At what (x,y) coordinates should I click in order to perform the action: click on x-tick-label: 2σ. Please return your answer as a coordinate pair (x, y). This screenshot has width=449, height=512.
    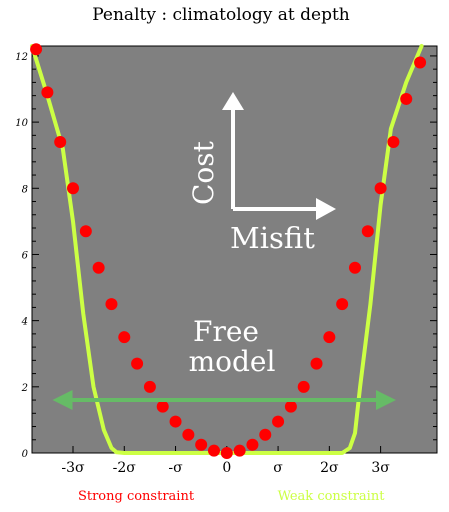
    Looking at the image, I should click on (329, 468).